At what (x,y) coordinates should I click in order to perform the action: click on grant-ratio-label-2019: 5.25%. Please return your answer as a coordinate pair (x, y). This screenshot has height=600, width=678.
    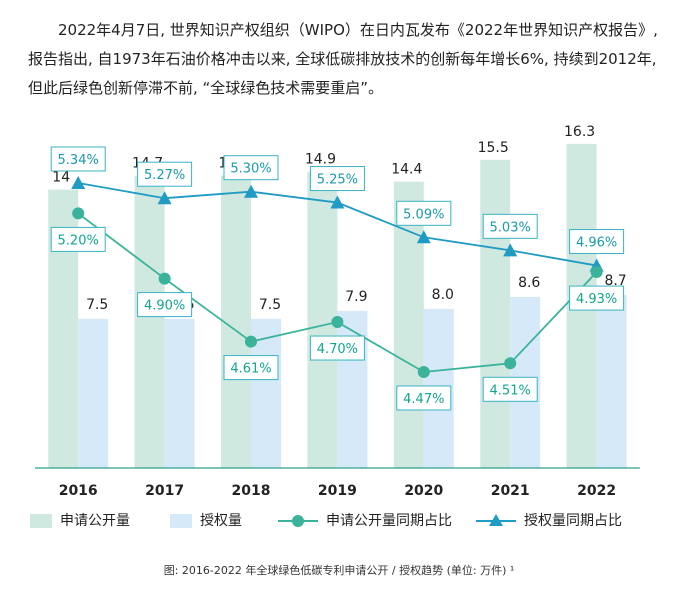
    Looking at the image, I should click on (337, 180).